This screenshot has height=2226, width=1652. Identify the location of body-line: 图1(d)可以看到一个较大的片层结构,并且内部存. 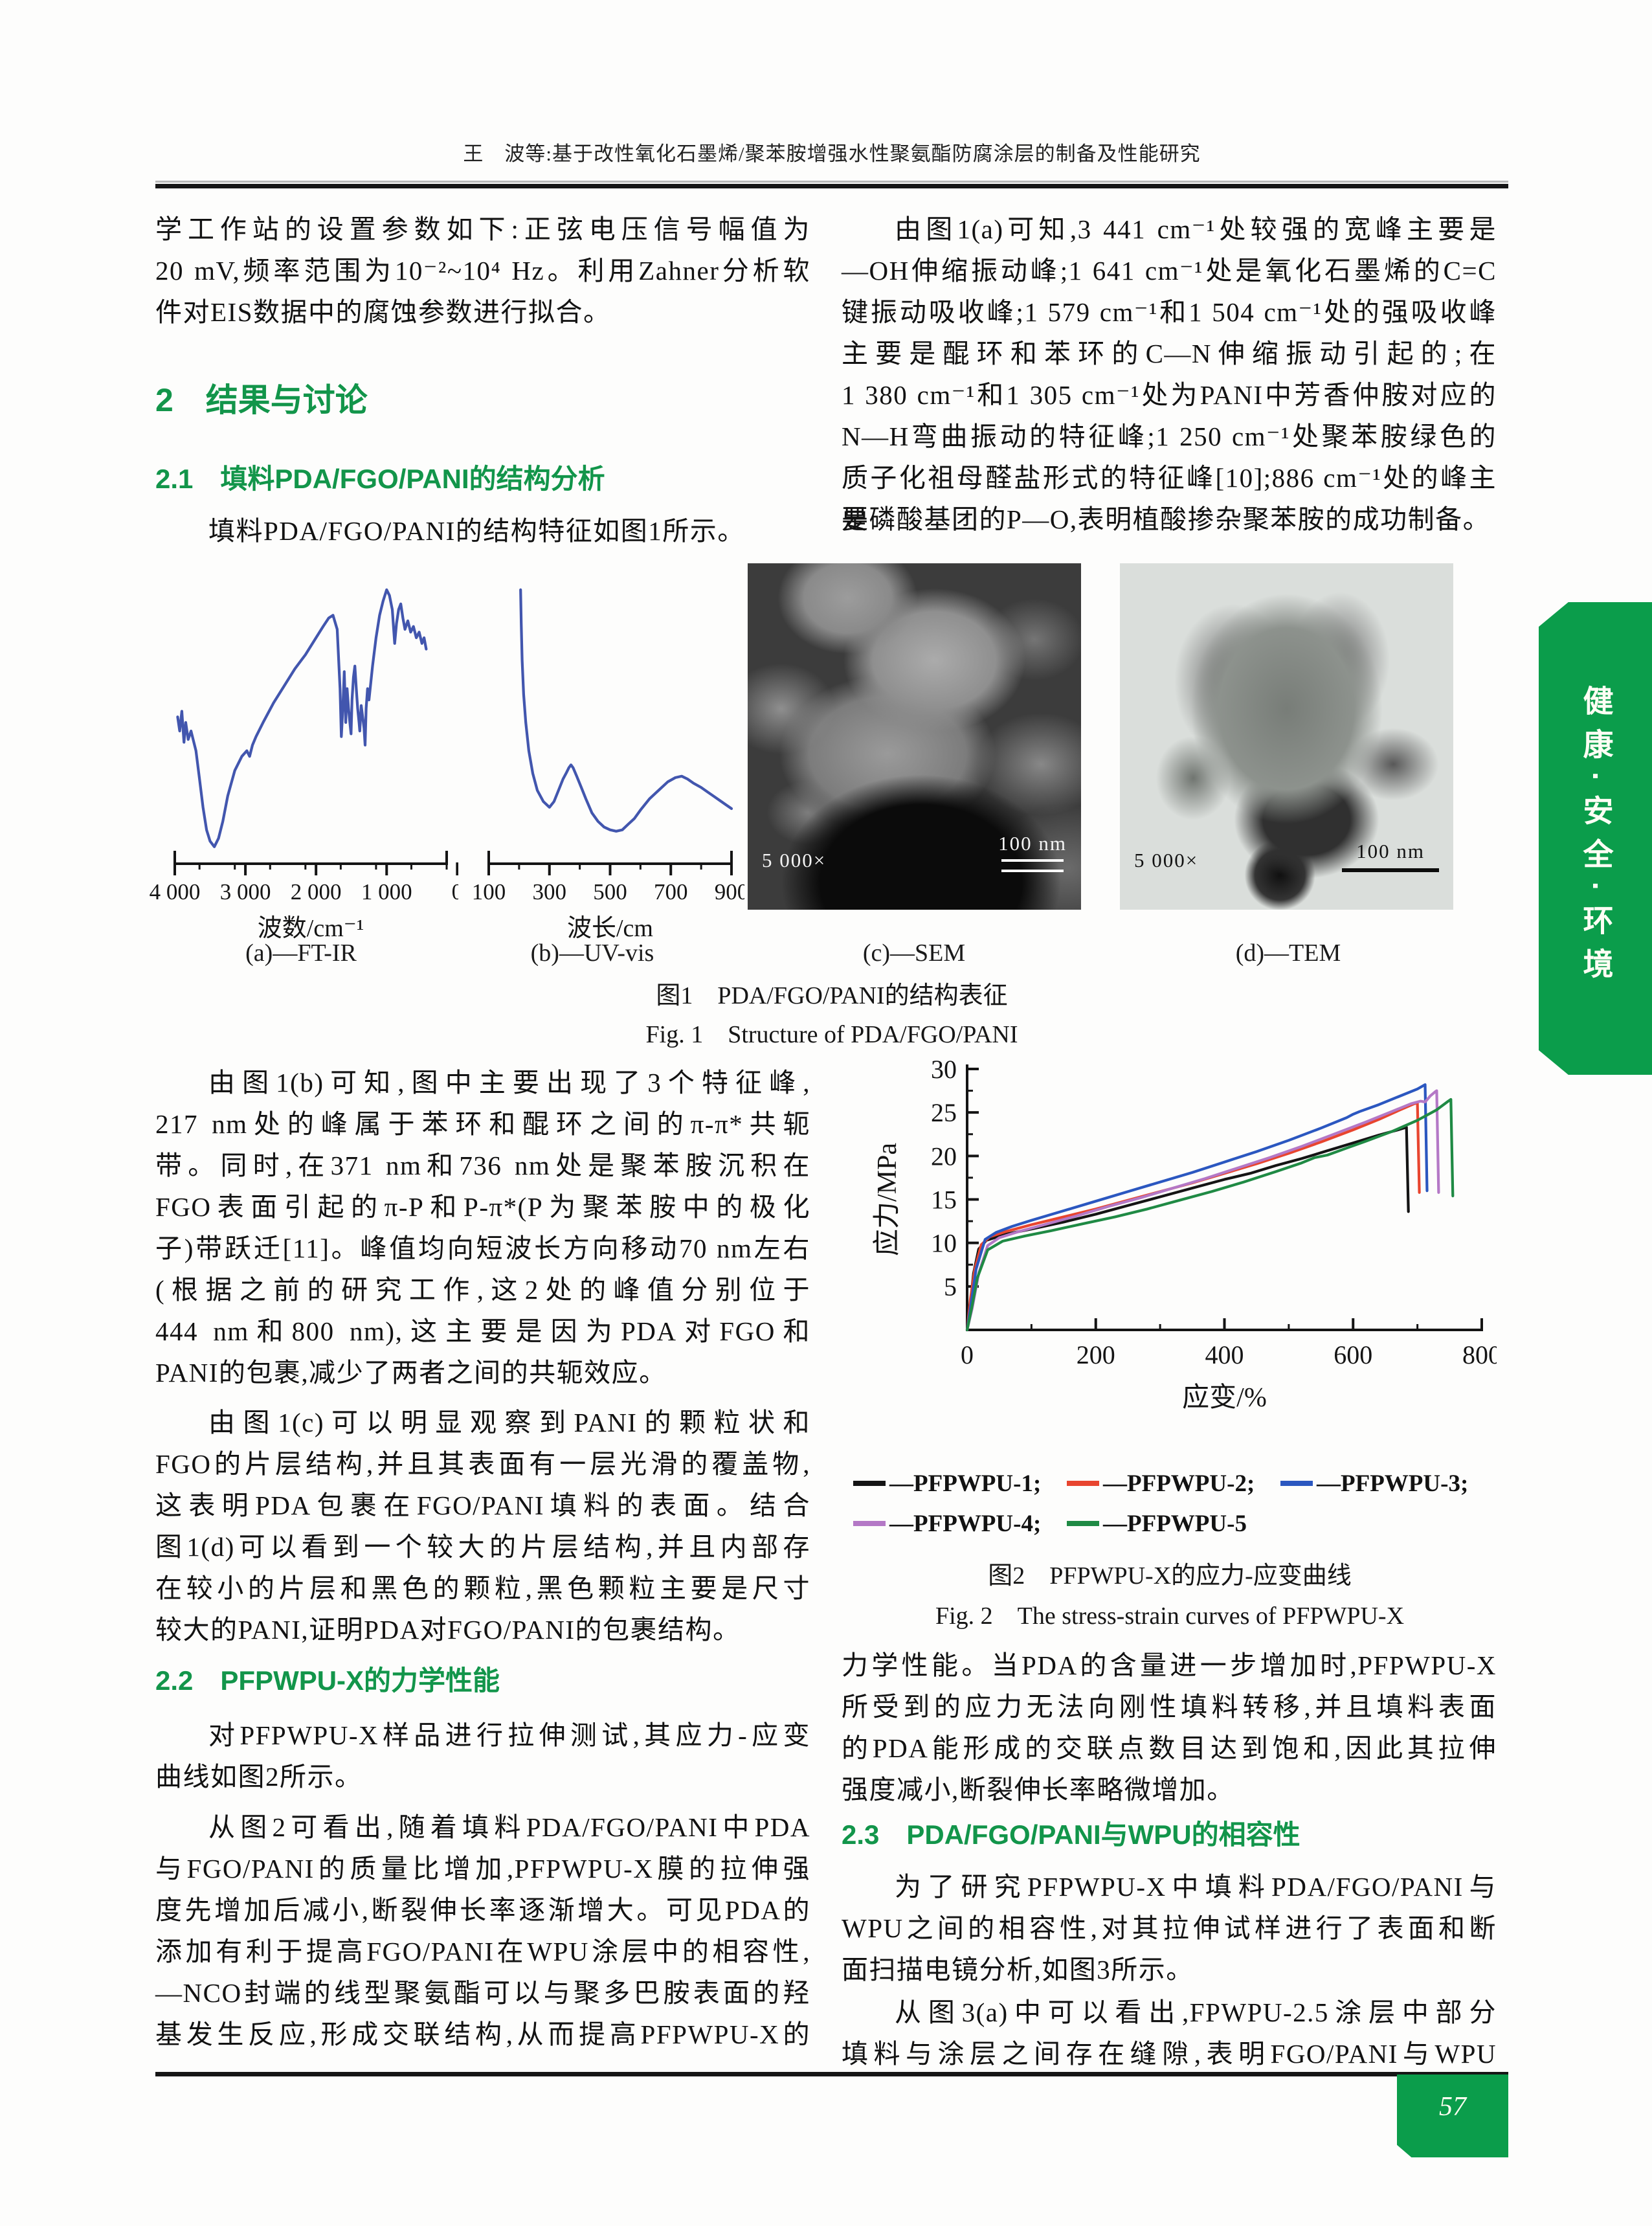
(482, 1547).